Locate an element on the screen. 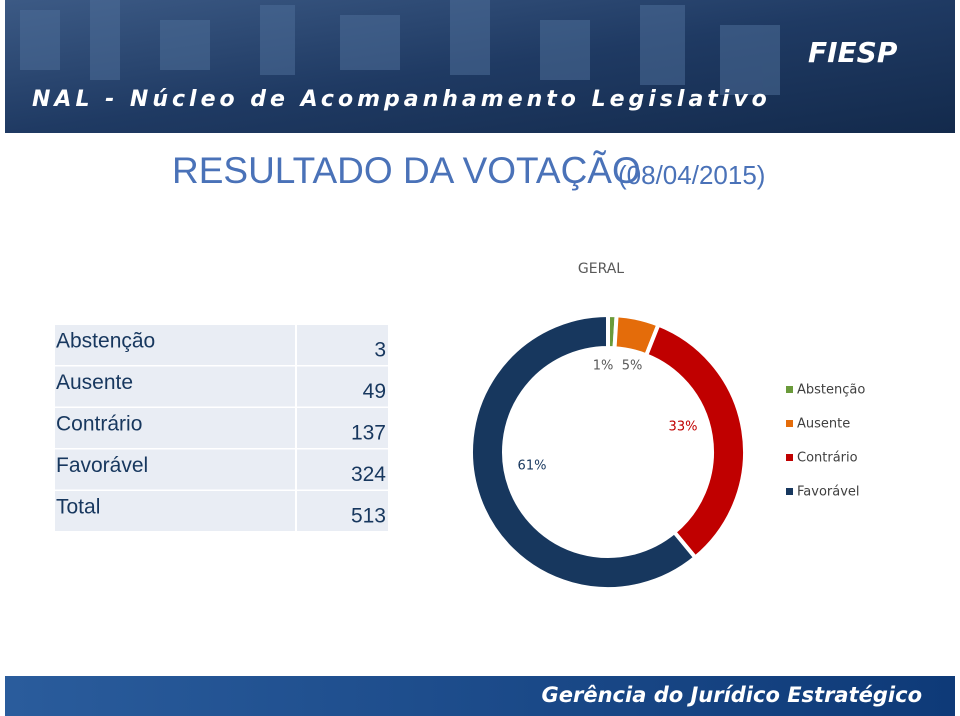 This screenshot has height=716, width=960. row-value: 513 is located at coordinates (368, 516).